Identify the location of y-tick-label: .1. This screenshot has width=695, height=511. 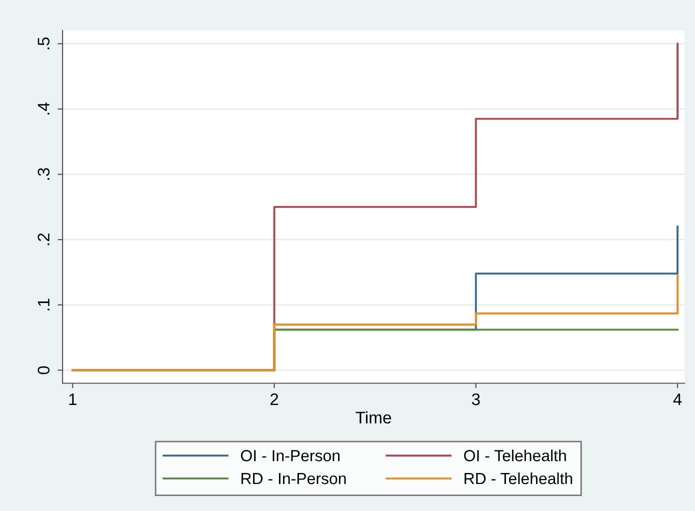
(44, 304).